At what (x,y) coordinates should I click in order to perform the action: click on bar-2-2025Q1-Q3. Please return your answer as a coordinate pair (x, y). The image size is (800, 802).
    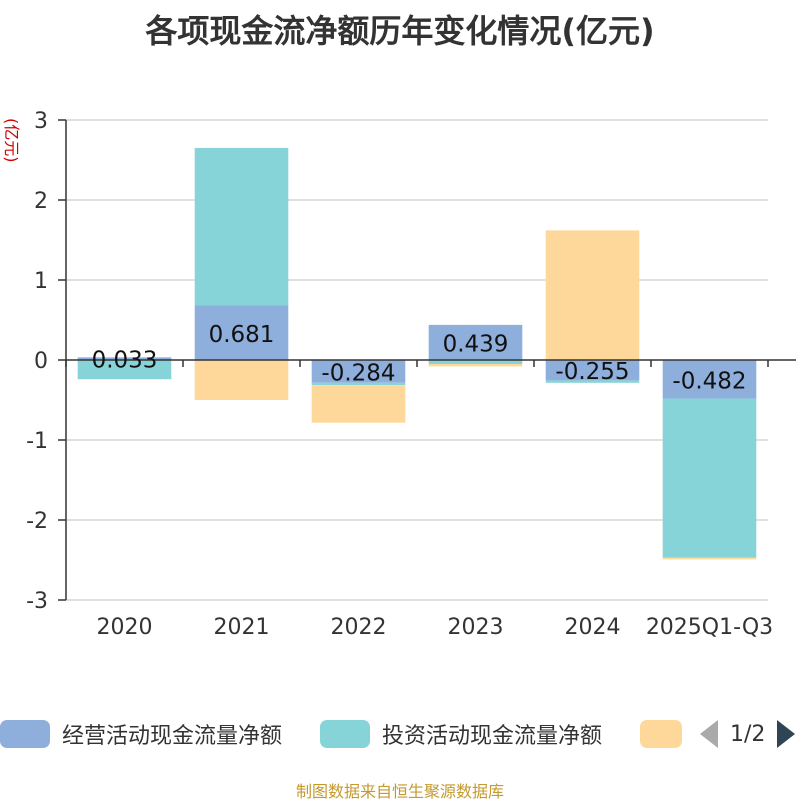
    Looking at the image, I should click on (709, 478).